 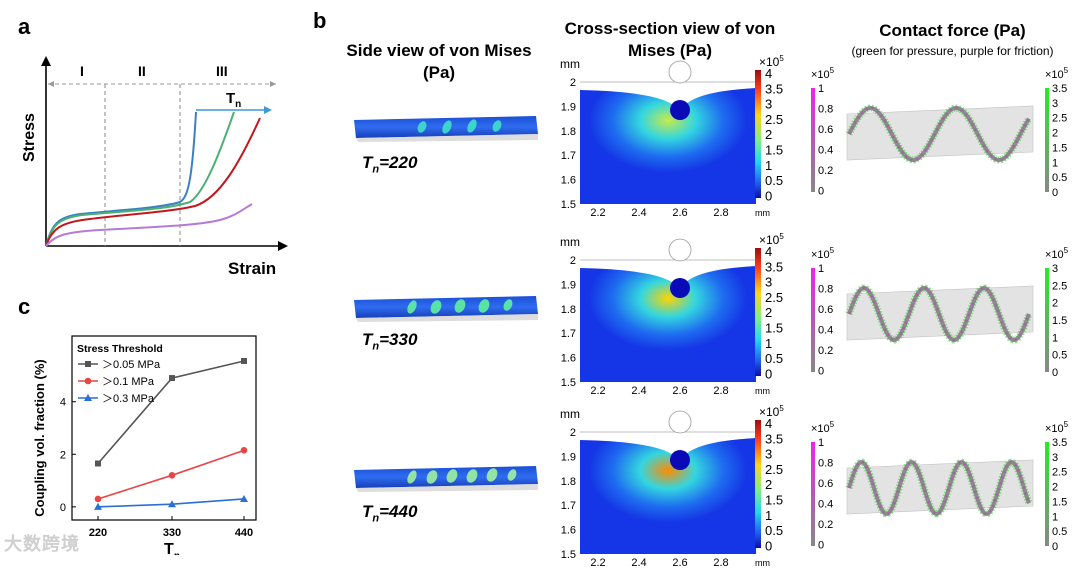 I want to click on legend-entry: ＞0.3 MPa, so click(x=128, y=399).